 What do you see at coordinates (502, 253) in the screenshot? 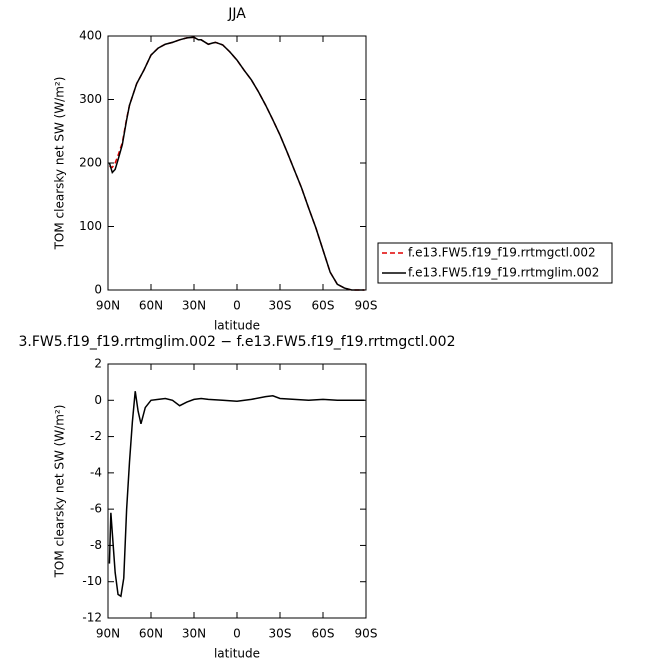
I see `legend-label: f.e13.FW5.f19_f19.rrtmgctl.002` at bounding box center [502, 253].